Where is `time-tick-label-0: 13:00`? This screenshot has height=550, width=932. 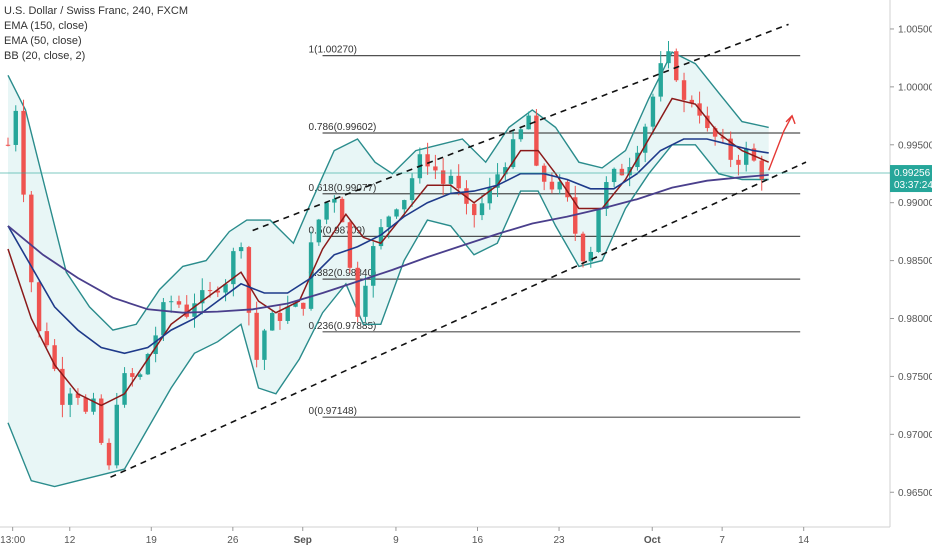
time-tick-label-0: 13:00 is located at coordinates (12, 540).